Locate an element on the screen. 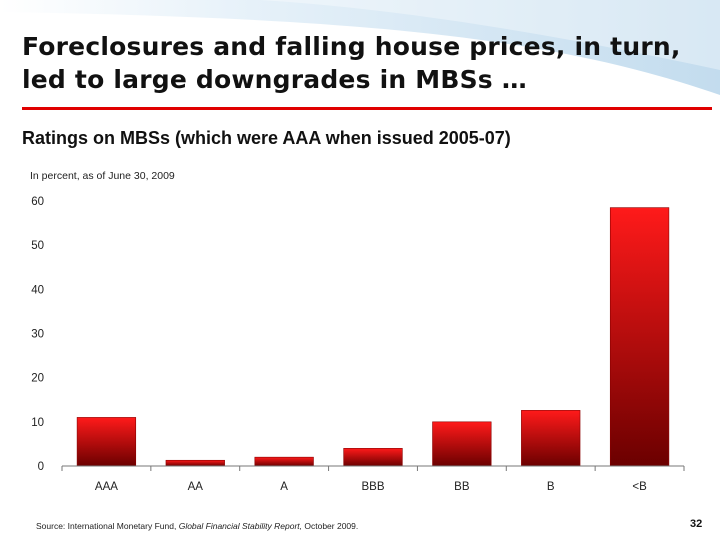 Image resolution: width=720 pixels, height=540 pixels. y-tick-label: 50 is located at coordinates (37, 246).